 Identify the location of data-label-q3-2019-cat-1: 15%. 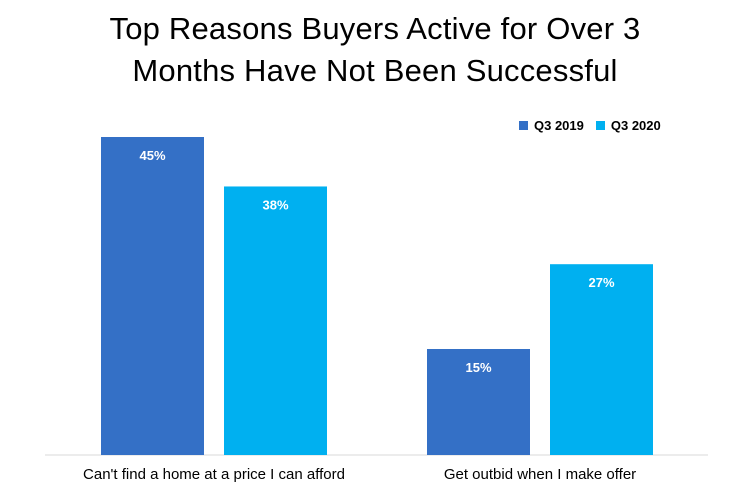
(478, 367).